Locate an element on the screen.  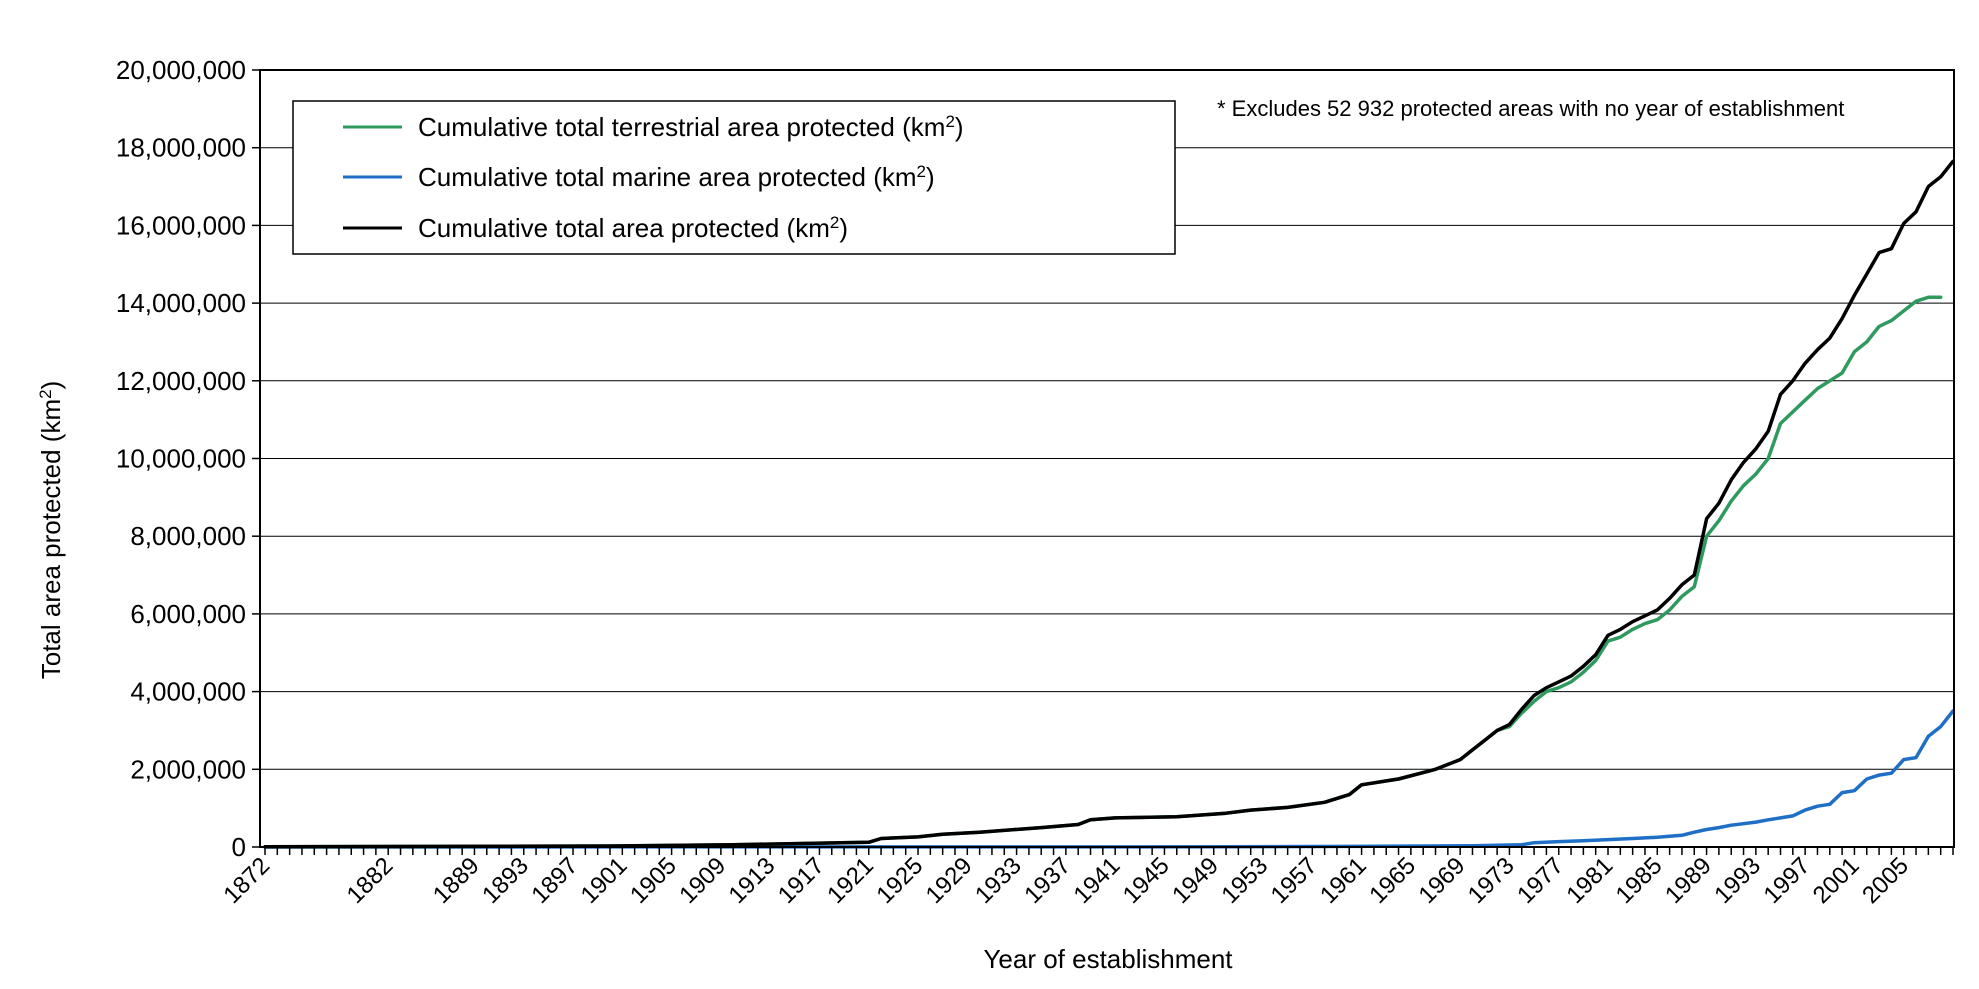
y-tick-label: 4,000,000 is located at coordinates (188, 692).